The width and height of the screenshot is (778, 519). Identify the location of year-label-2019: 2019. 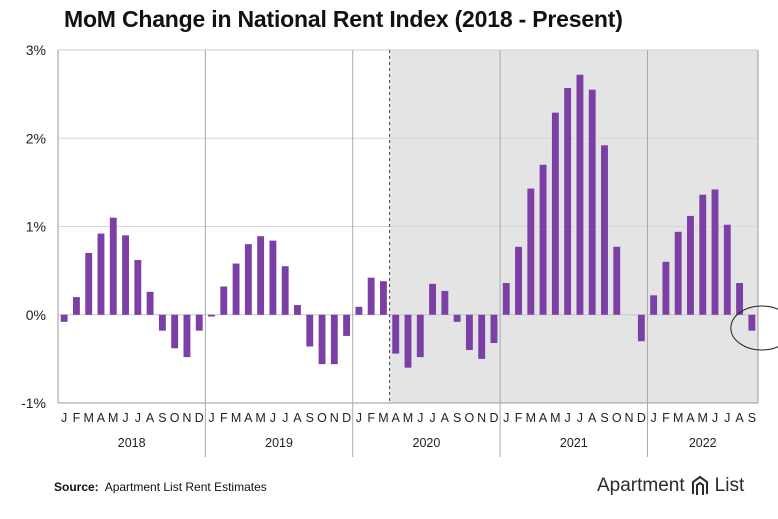
(279, 443).